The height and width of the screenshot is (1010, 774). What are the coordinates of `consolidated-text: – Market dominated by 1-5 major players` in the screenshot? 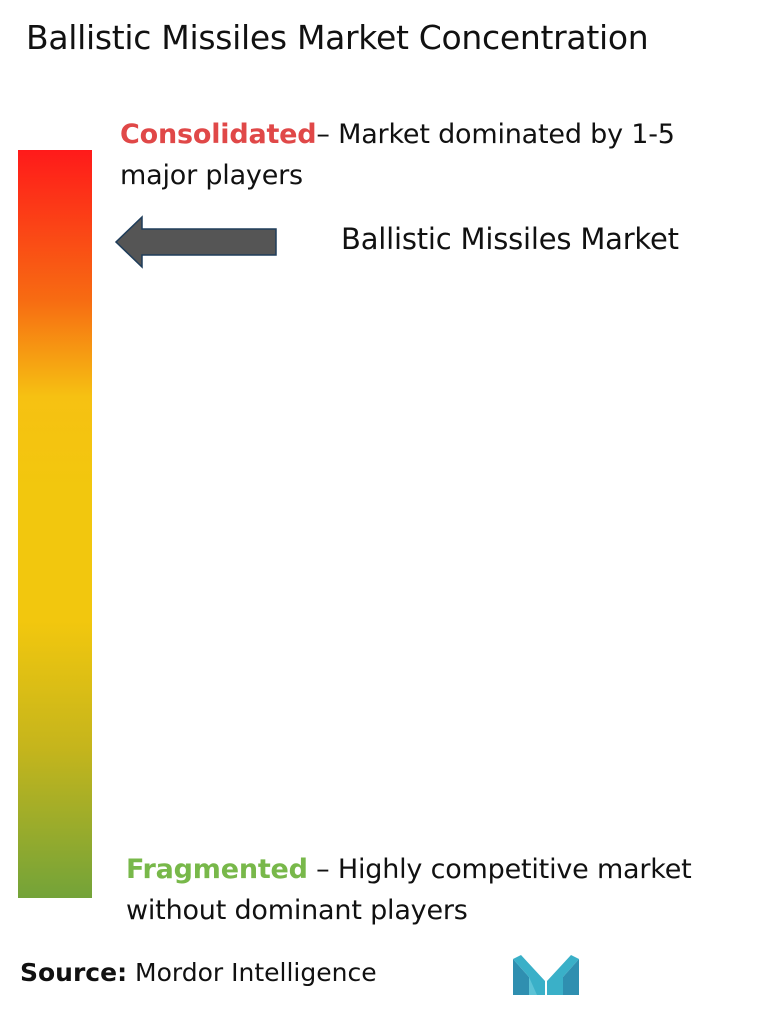 It's located at (397, 155).